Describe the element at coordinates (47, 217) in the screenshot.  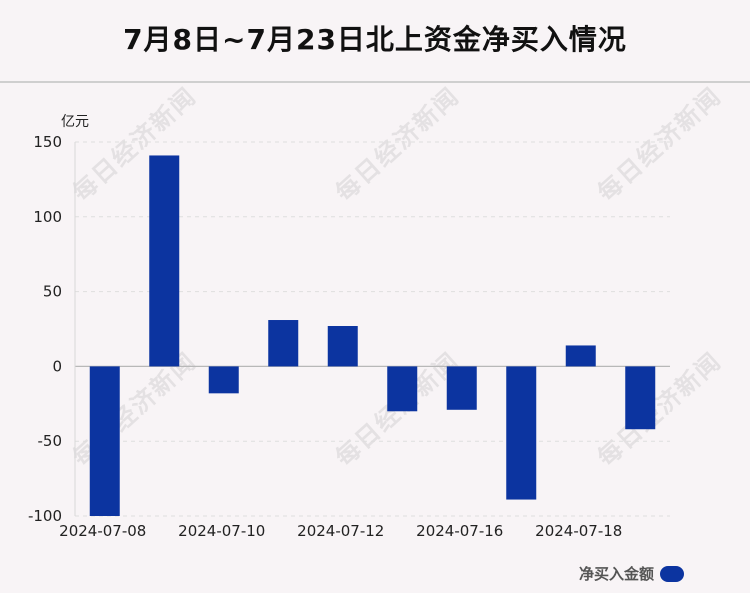
I see `y-tick-label: 100` at that location.